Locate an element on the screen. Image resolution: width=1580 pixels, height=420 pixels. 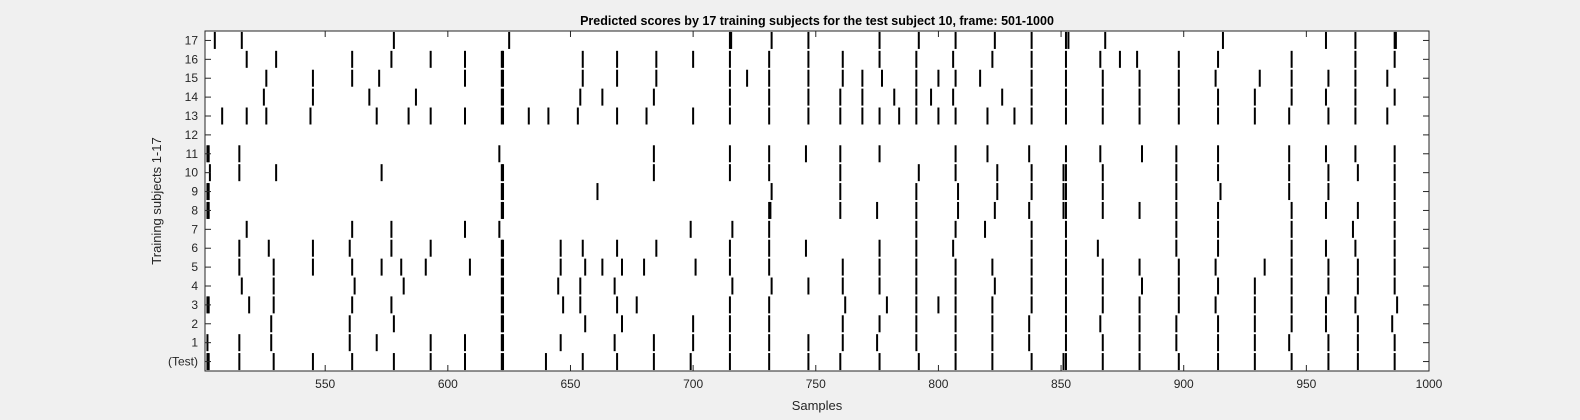
x-tick-label: 850 is located at coordinates (1061, 384).